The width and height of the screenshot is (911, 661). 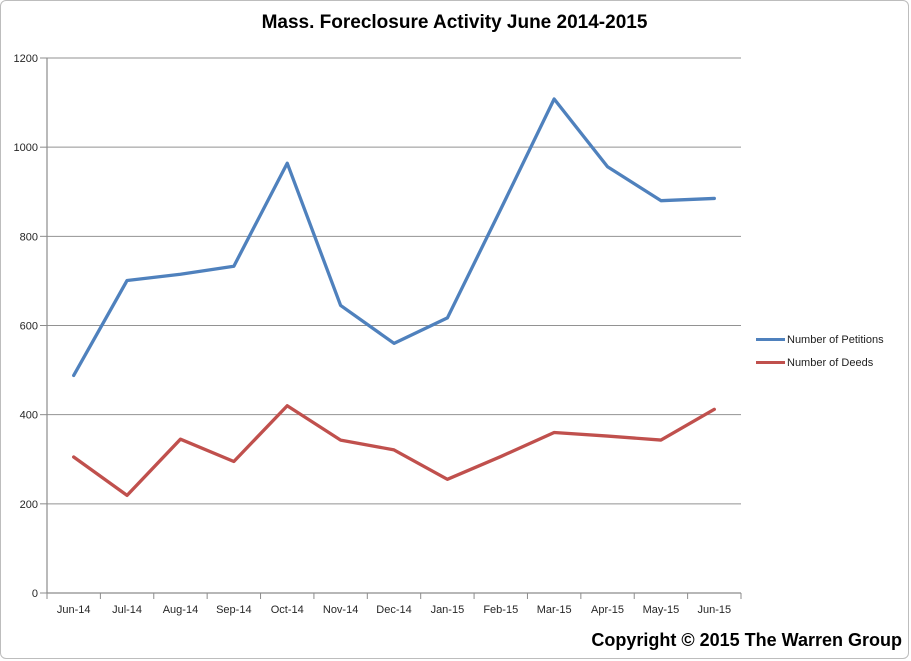 I want to click on x-tick-label: Jun-15, so click(x=714, y=610).